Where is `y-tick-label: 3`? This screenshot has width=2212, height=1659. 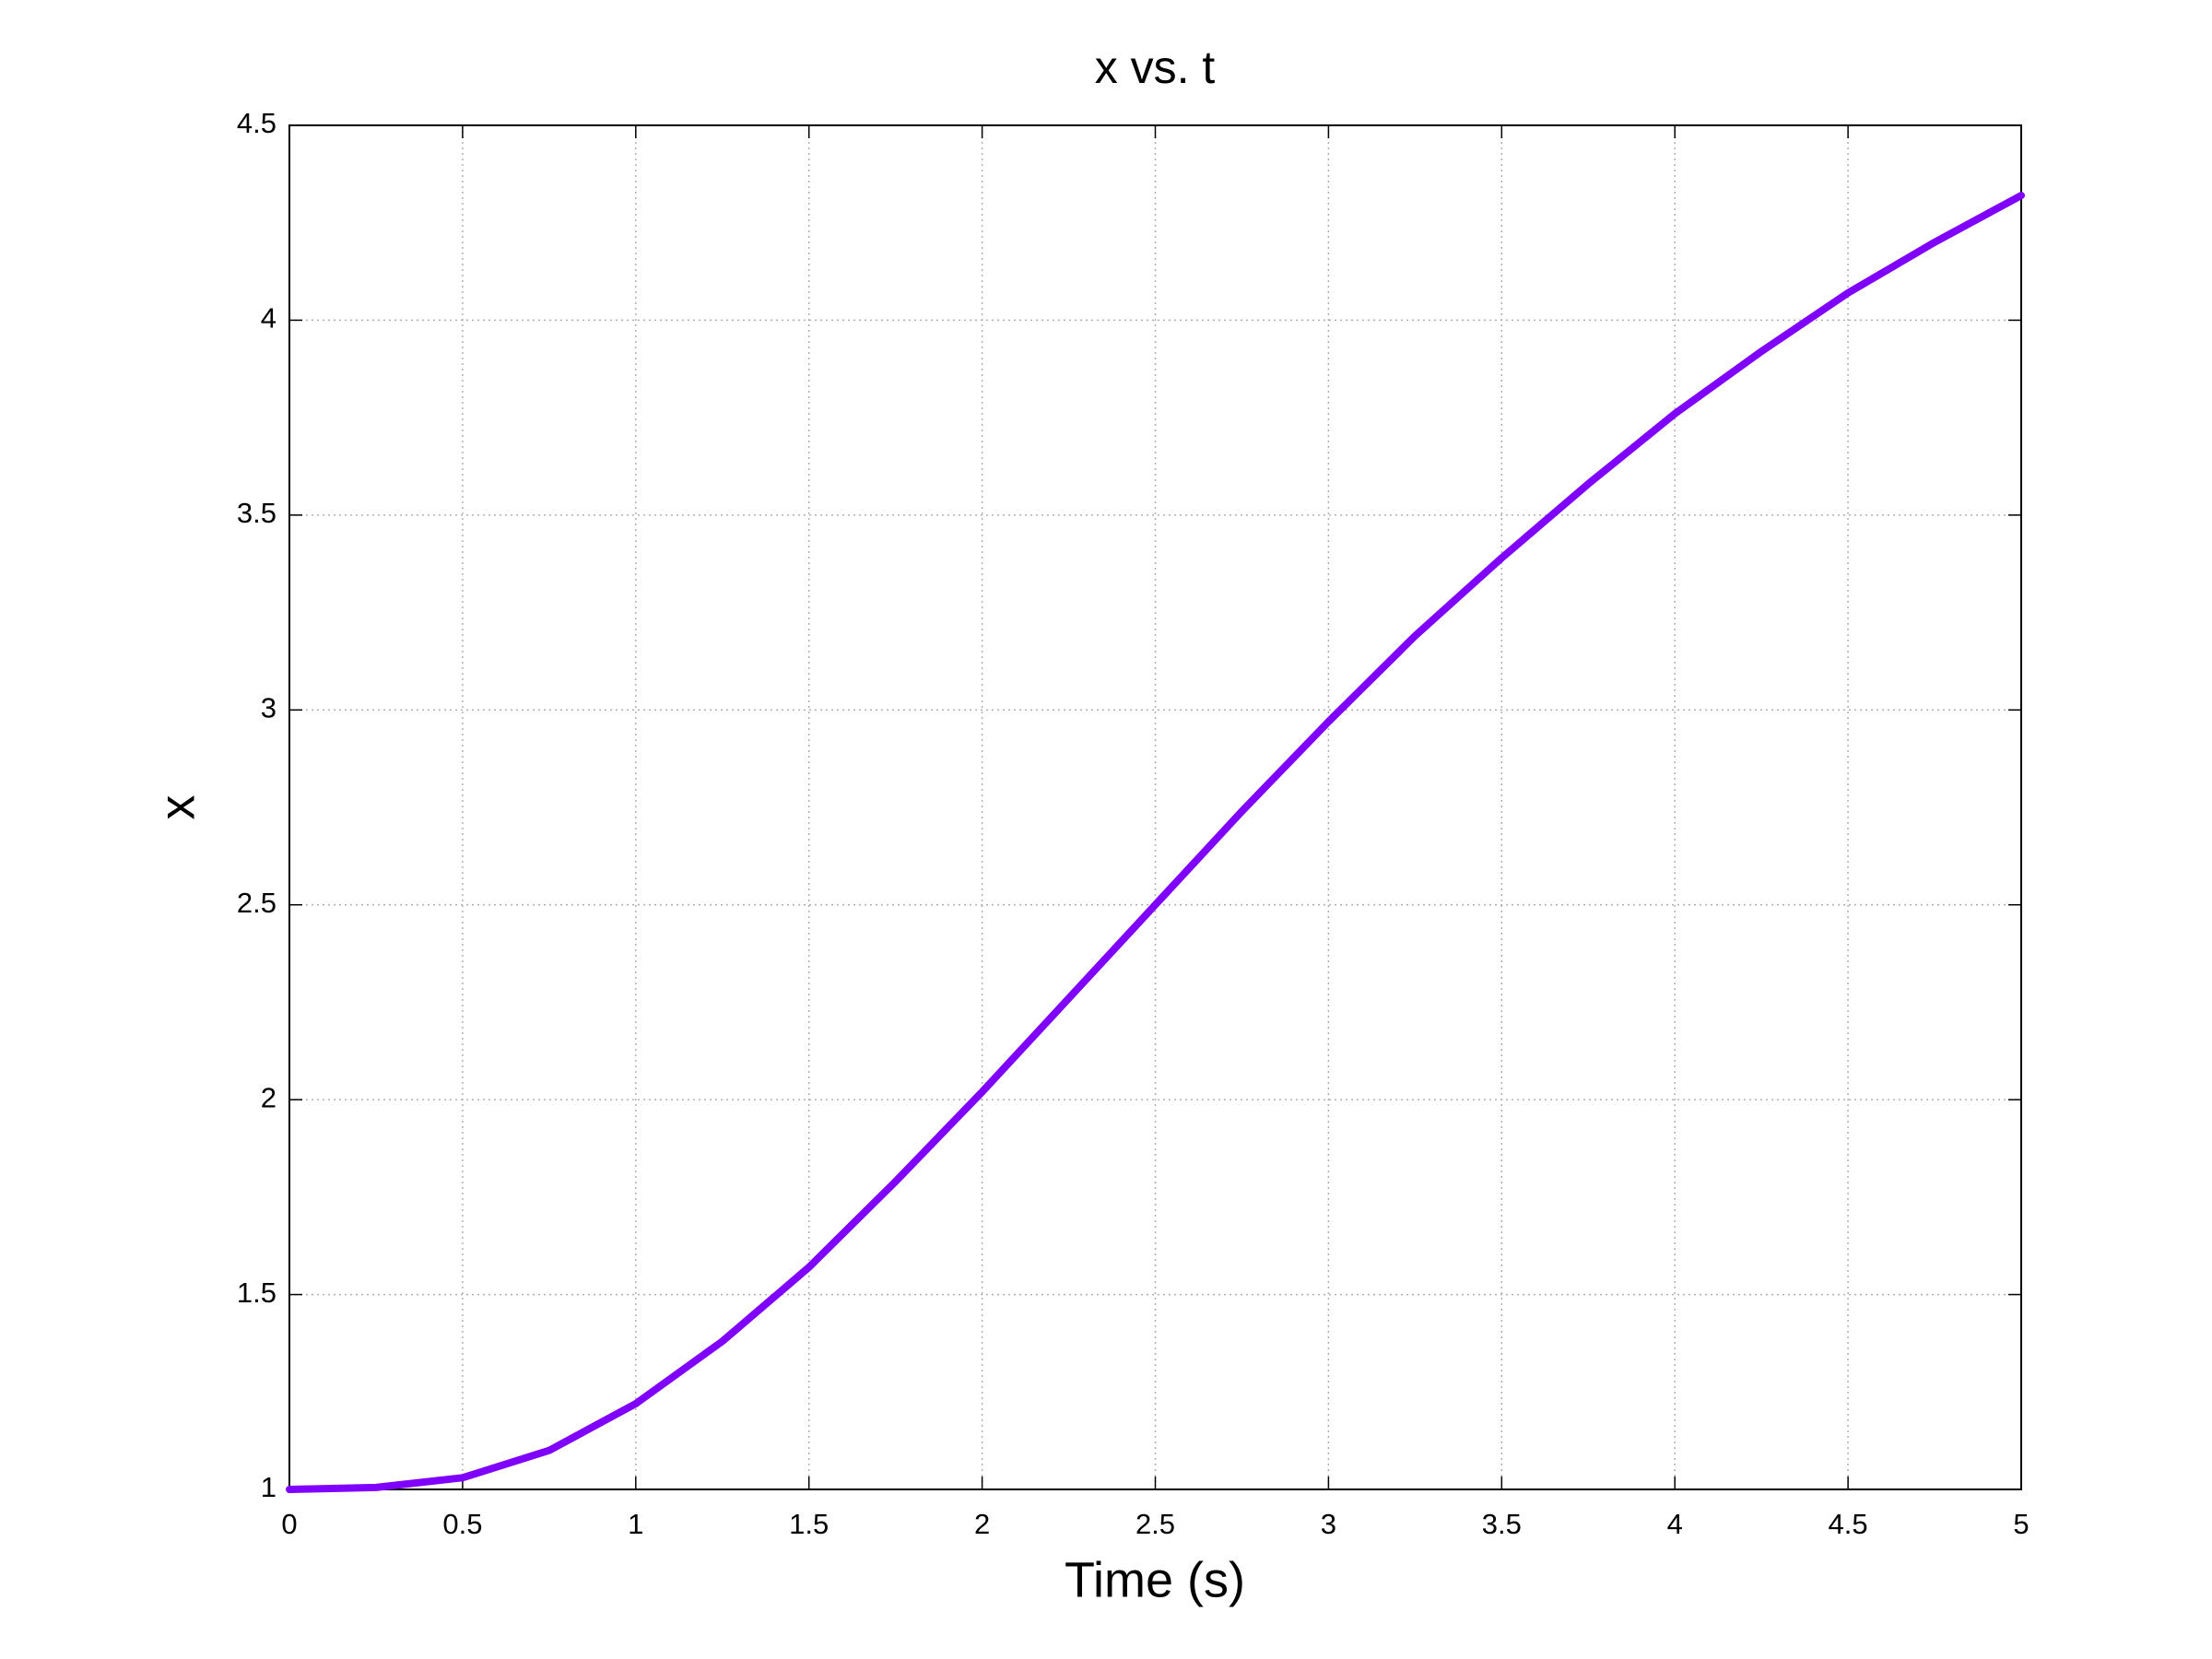
y-tick-label: 3 is located at coordinates (268, 707).